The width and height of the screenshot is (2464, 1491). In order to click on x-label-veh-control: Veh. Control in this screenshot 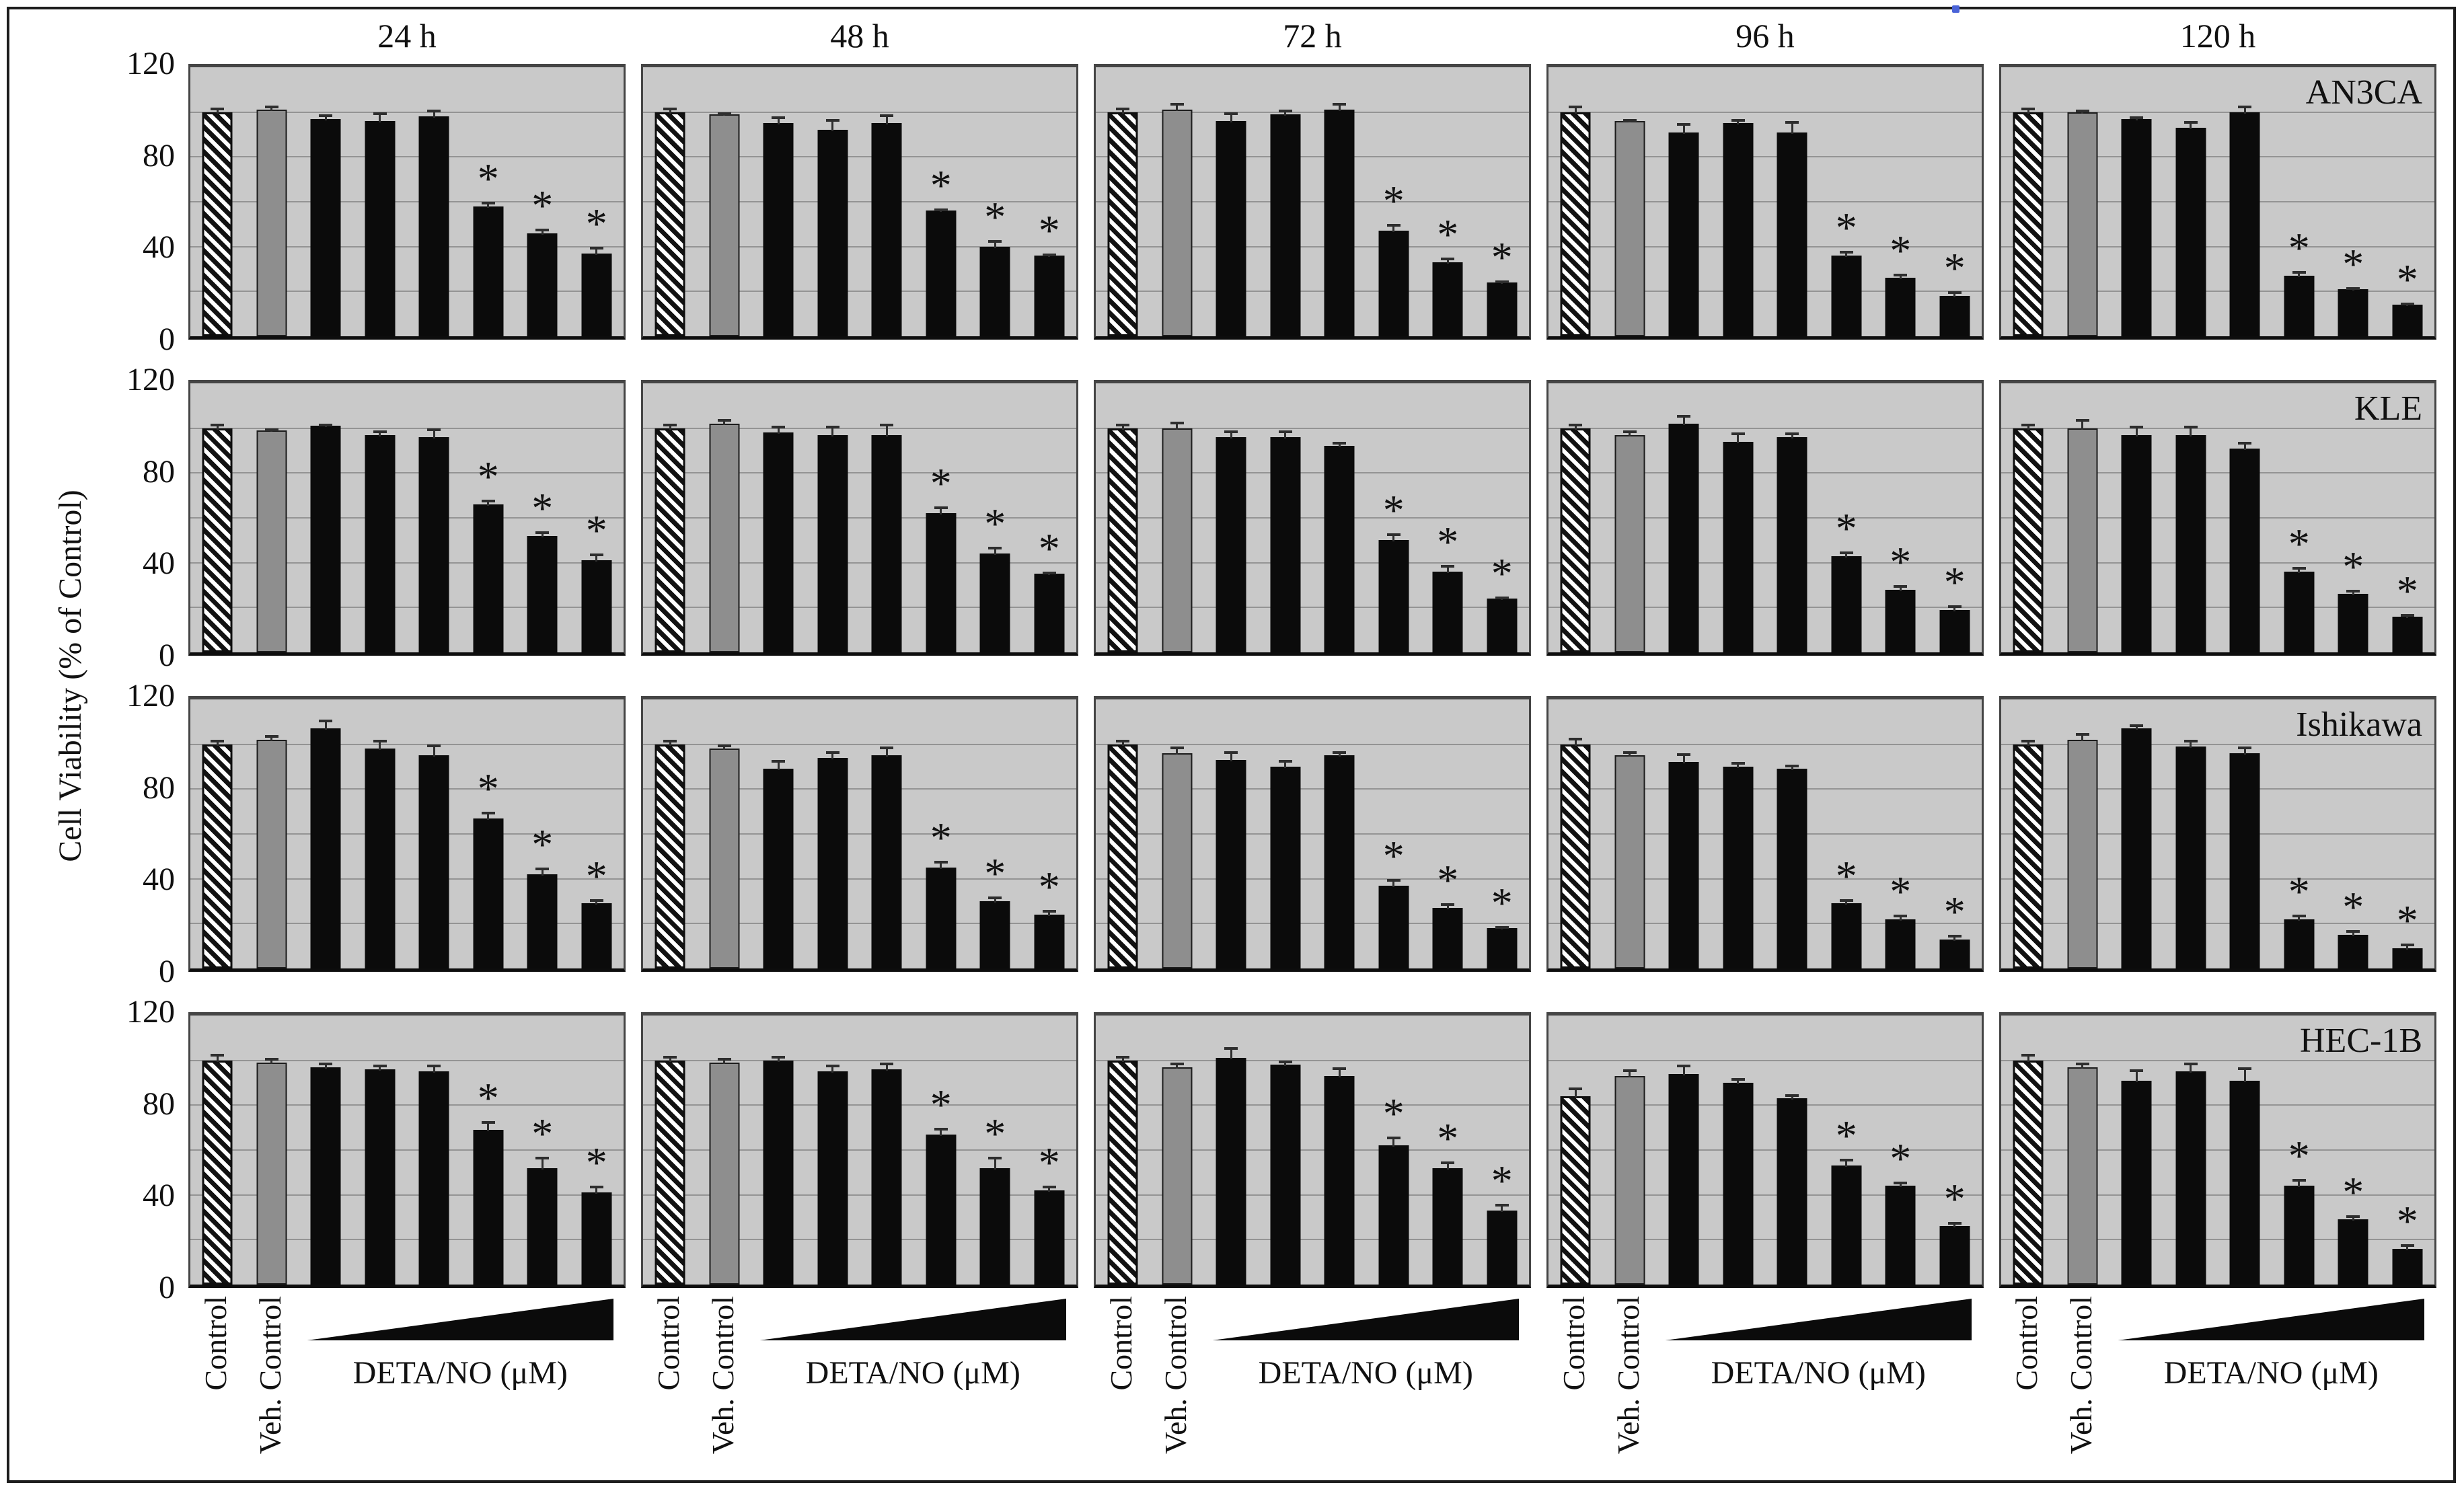, I will do `click(1628, 1376)`.